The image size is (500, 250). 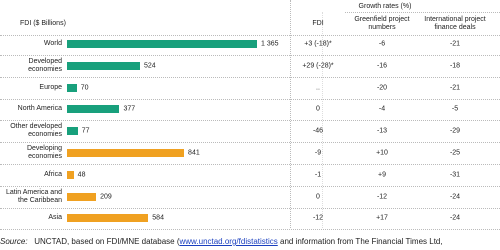 What do you see at coordinates (228, 241) in the screenshot?
I see `source-link: www.unctad.org/fdistatistics` at bounding box center [228, 241].